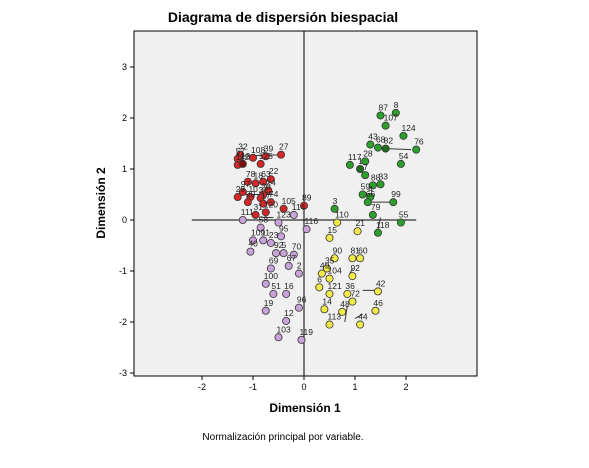  I want to click on data-label: 18, so click(259, 175).